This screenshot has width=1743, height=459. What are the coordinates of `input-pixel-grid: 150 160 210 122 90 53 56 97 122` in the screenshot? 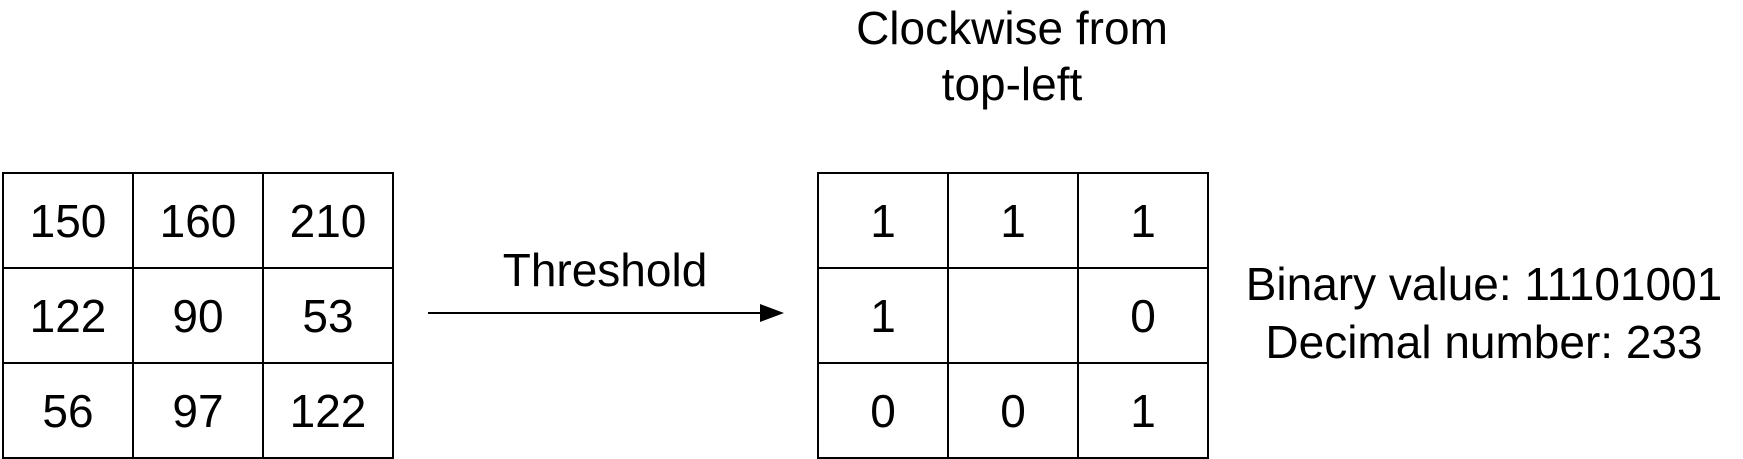 It's located at (198, 315).